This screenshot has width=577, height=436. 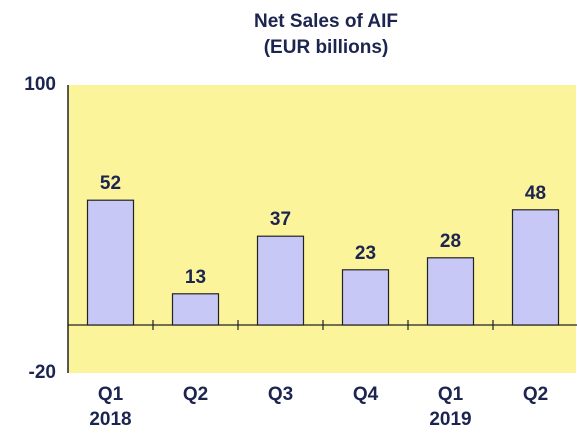 I want to click on x-tick-label: Q3, so click(x=280, y=394).